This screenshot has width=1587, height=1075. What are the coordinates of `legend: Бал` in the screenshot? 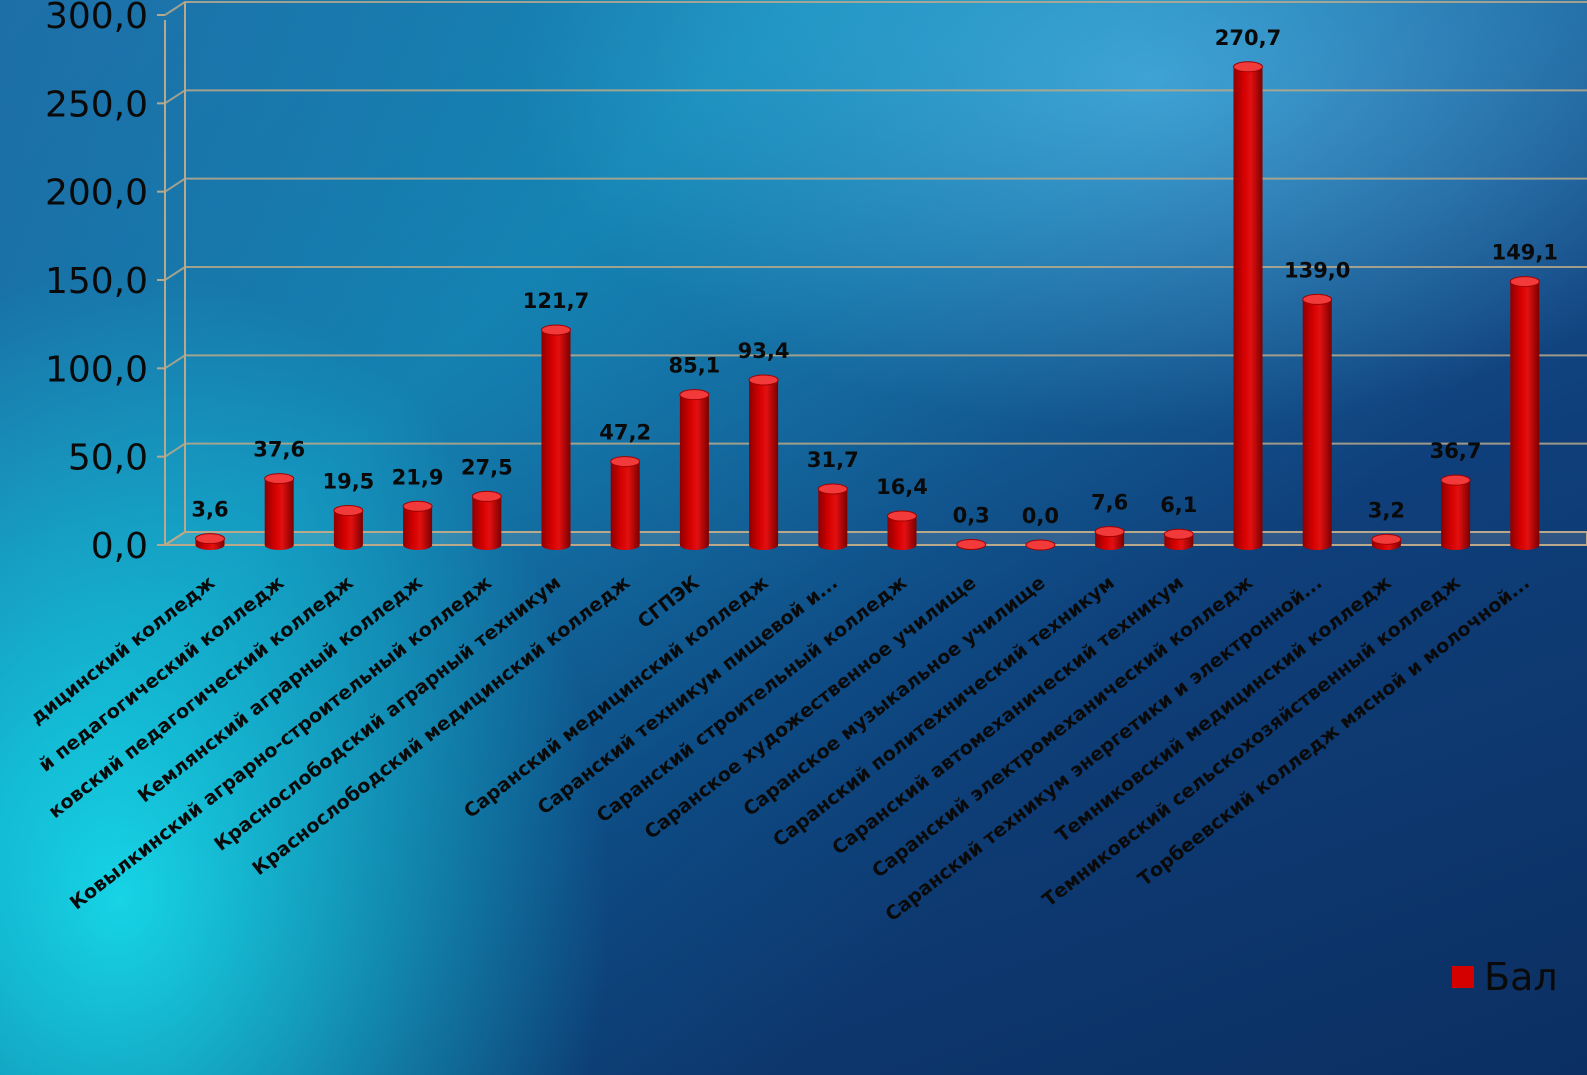 It's located at (1505, 977).